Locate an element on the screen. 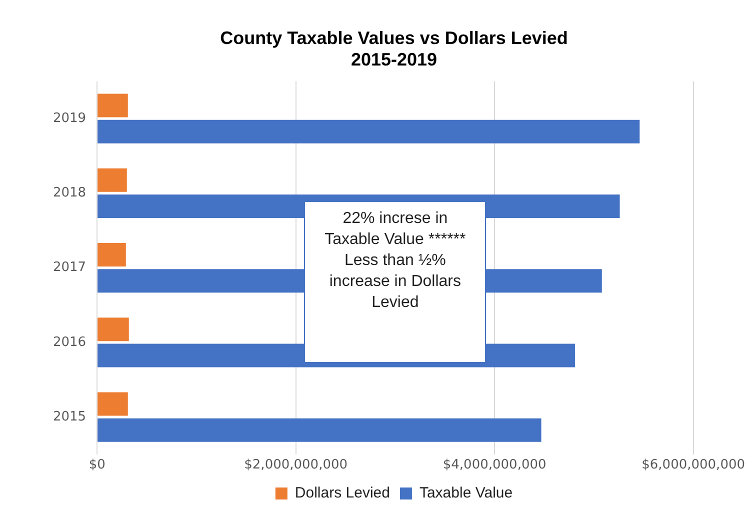 The image size is (748, 511). x-tick-label: $2,000,000,000 is located at coordinates (296, 465).